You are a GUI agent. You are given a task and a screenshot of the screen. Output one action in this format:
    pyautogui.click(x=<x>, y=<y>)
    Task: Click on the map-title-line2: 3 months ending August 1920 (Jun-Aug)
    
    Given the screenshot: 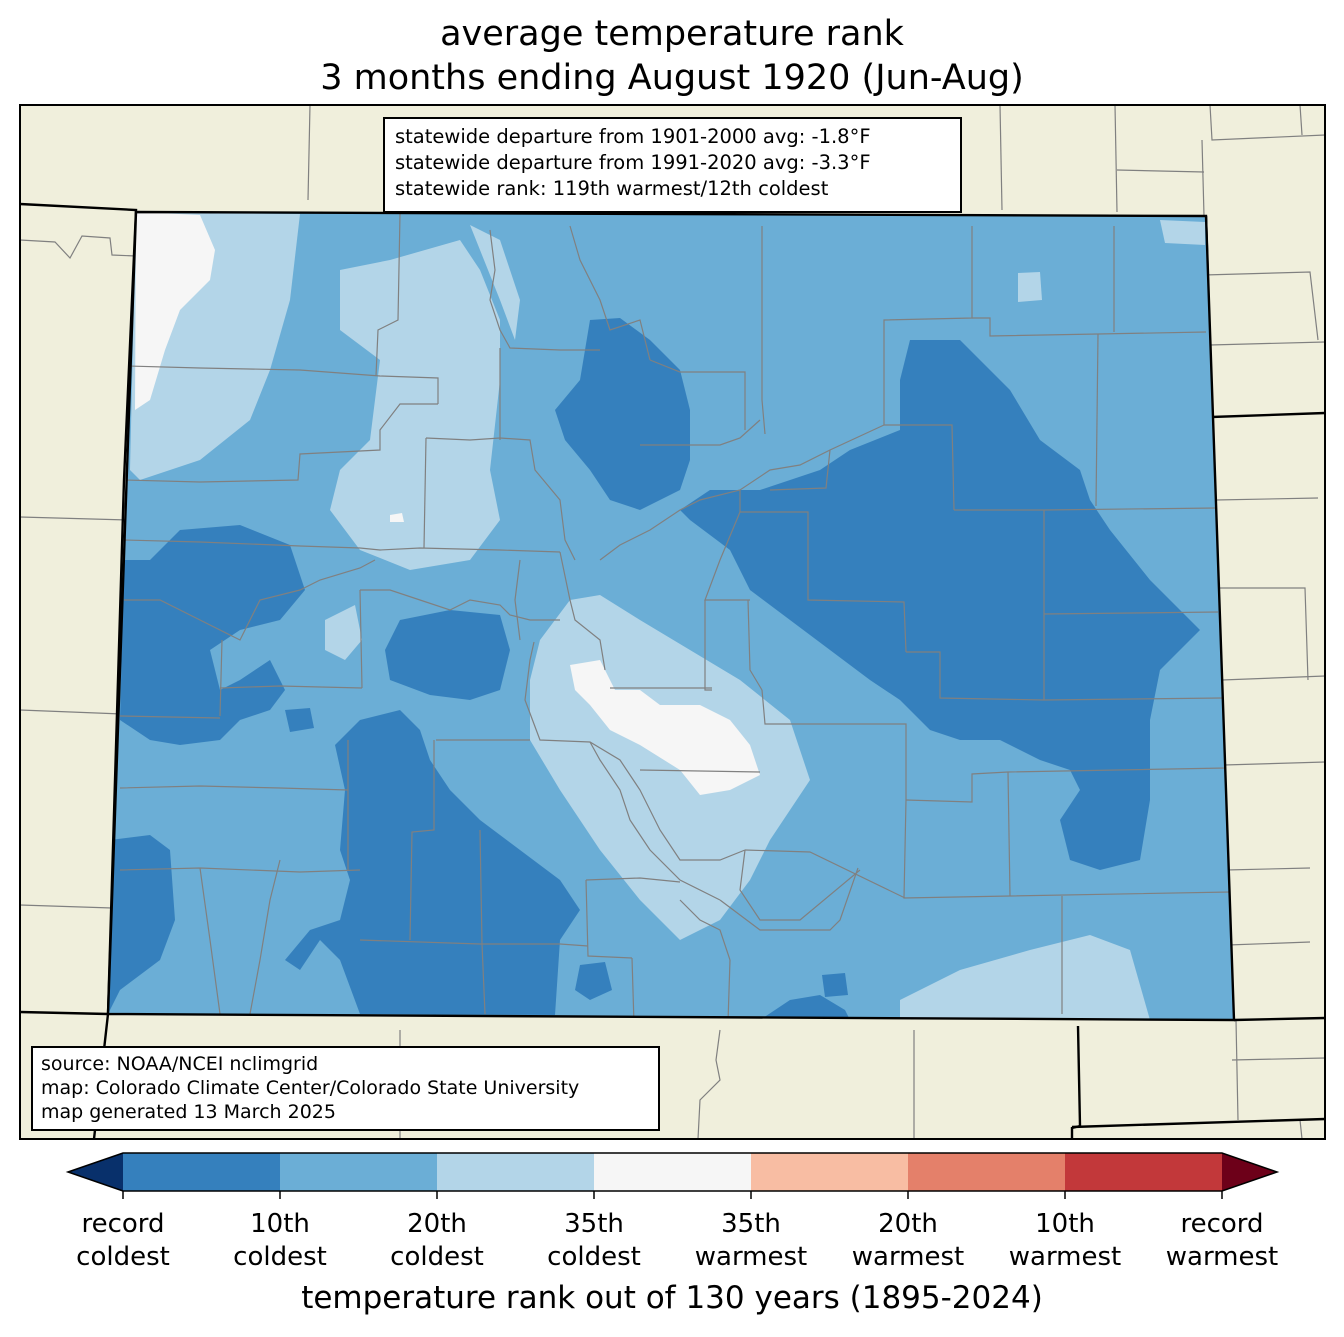 What is the action you would take?
    pyautogui.click(x=672, y=78)
    